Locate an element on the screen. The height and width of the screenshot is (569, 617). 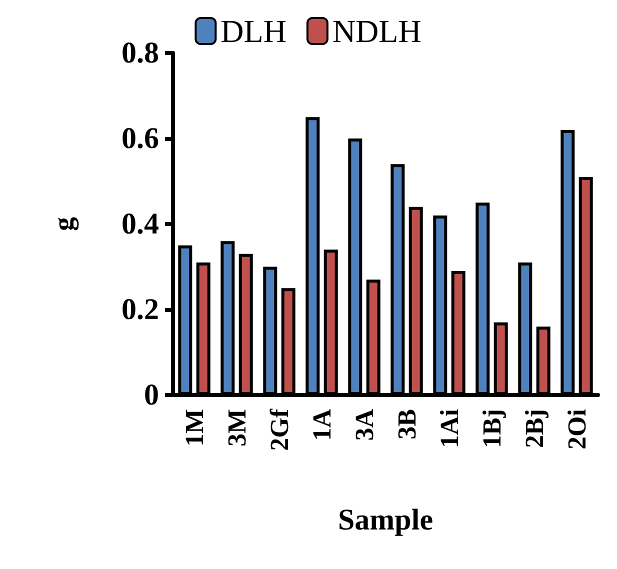
y-tick-label: 0 is located at coordinates (151, 395).